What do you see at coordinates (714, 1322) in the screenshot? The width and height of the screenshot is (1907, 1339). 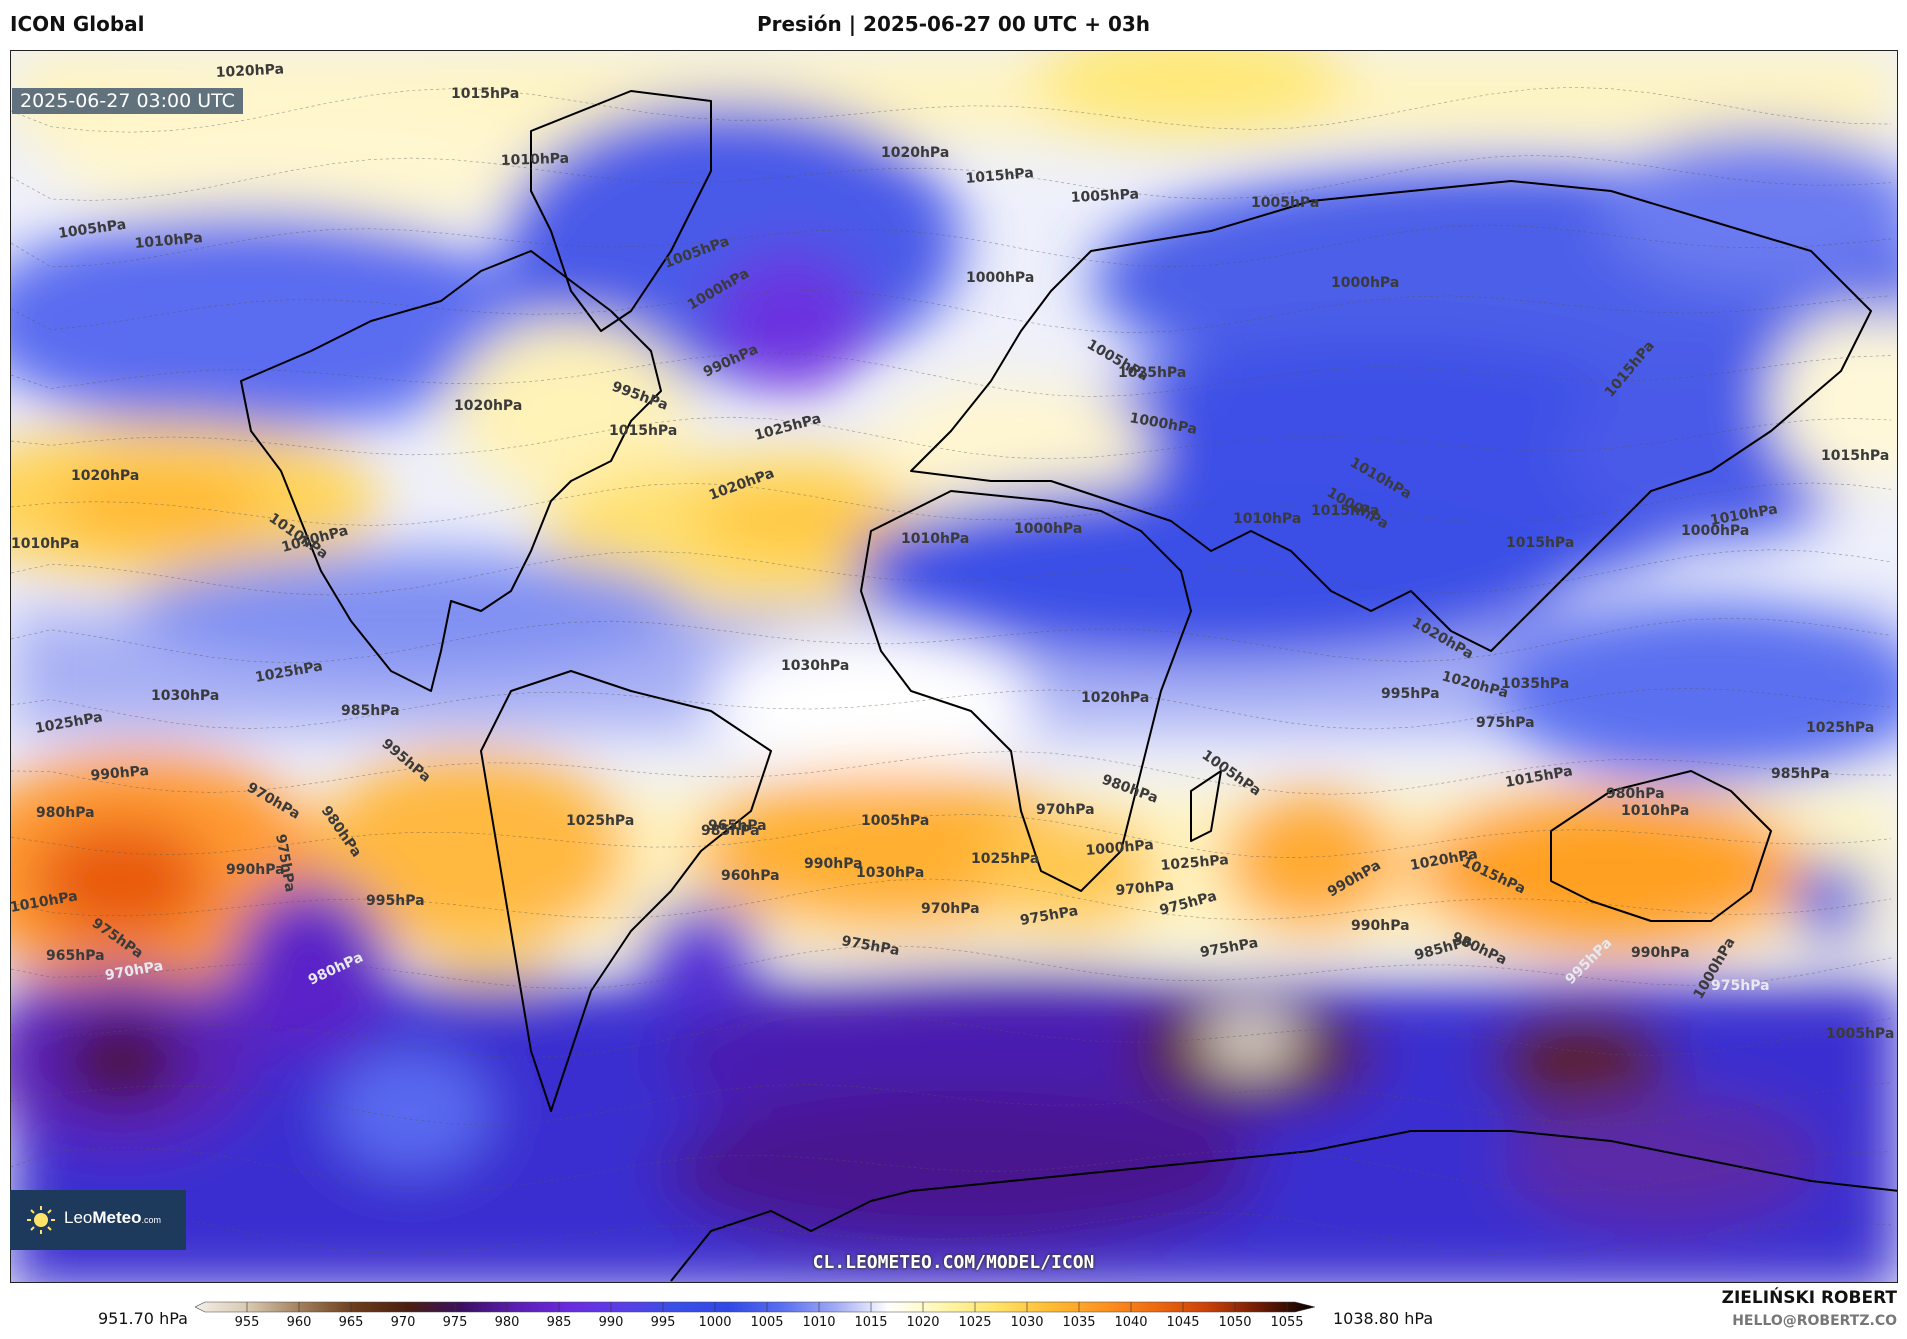 I see `colorbar-tick-label: 1000` at bounding box center [714, 1322].